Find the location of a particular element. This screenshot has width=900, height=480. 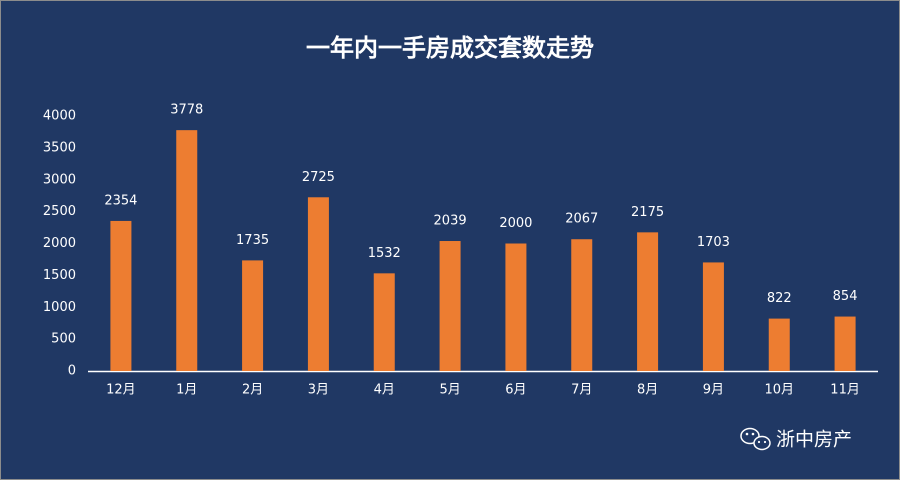

watermark-icon is located at coordinates (755, 439).